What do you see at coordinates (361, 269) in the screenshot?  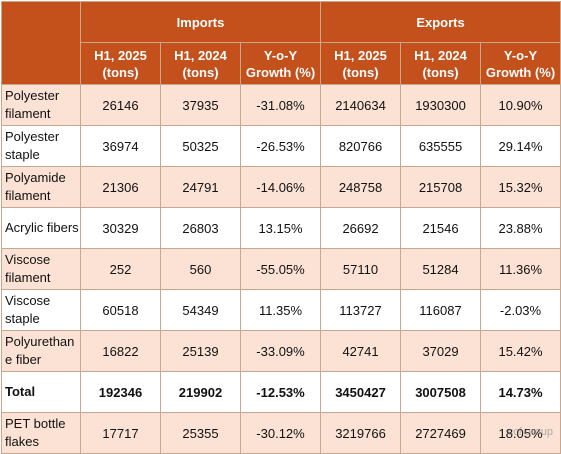 I see `table-cell: 57110` at bounding box center [361, 269].